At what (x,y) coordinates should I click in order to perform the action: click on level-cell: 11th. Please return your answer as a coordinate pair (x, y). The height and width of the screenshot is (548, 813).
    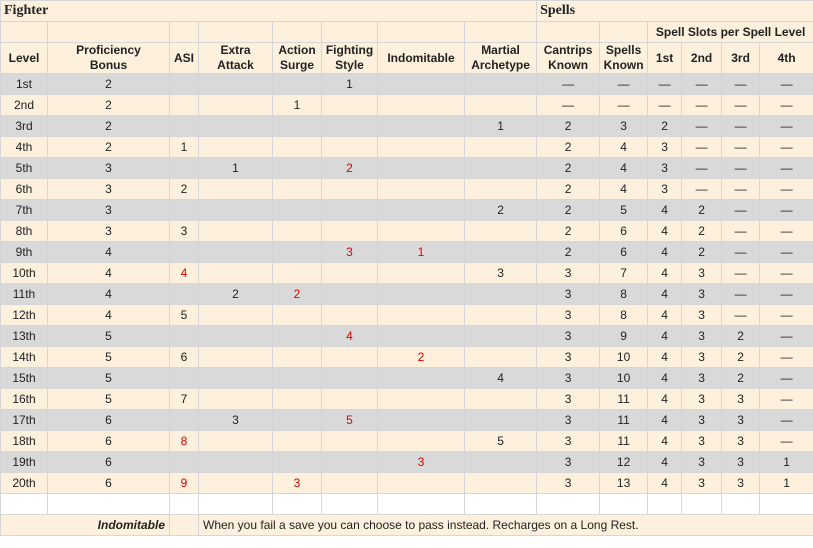
    Looking at the image, I should click on (24, 294).